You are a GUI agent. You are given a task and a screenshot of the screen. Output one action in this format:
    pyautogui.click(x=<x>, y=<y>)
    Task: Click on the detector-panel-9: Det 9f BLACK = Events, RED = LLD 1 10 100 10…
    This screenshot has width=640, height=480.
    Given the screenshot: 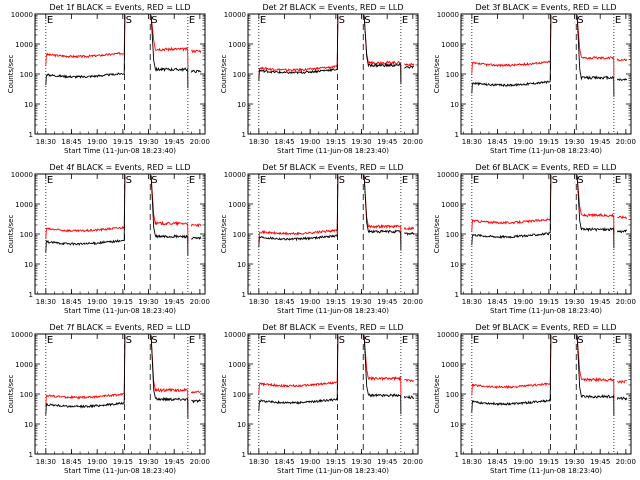 What is the action you would take?
    pyautogui.click(x=534, y=399)
    